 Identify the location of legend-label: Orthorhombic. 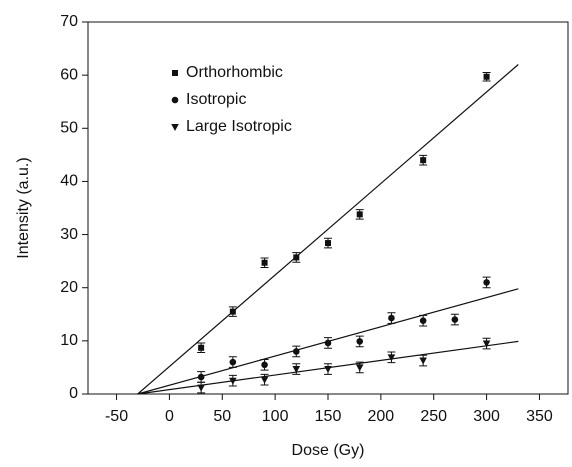
(234, 72).